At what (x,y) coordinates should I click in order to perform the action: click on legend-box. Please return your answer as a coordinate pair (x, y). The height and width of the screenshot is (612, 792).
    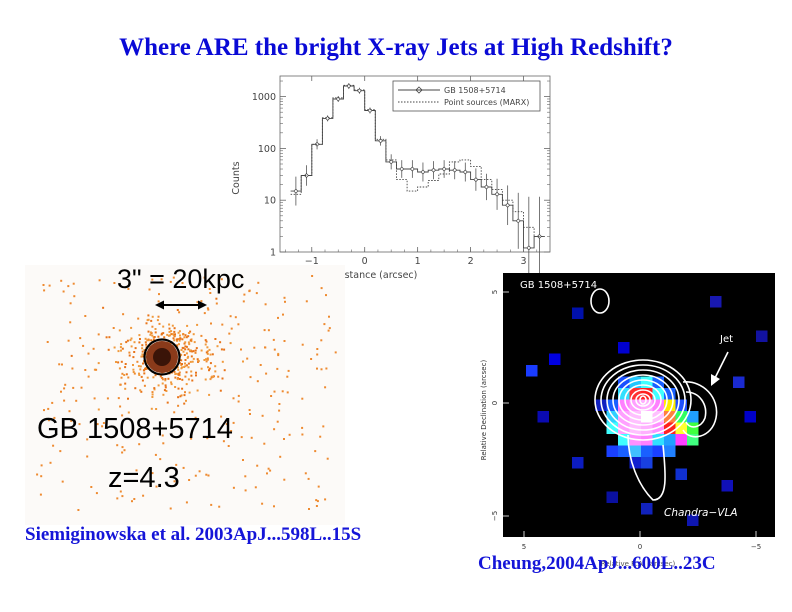
    Looking at the image, I should click on (466, 96).